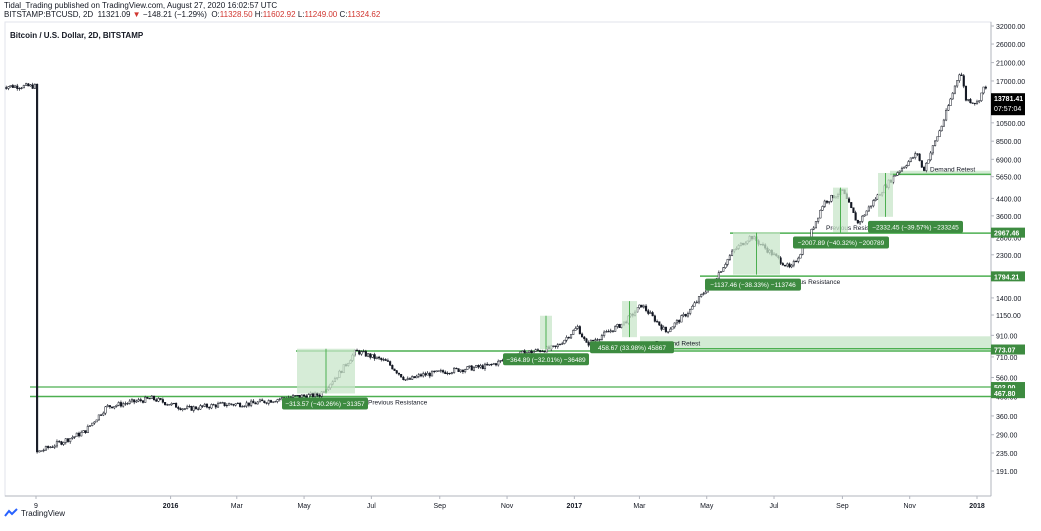  Describe the element at coordinates (1007, 472) in the screenshot. I see `y-tick-label: 191.00` at that location.